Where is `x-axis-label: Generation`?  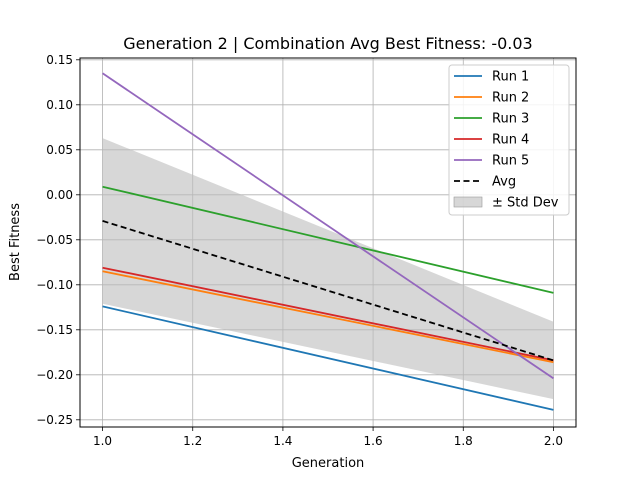
x-axis-label: Generation is located at coordinates (328, 463).